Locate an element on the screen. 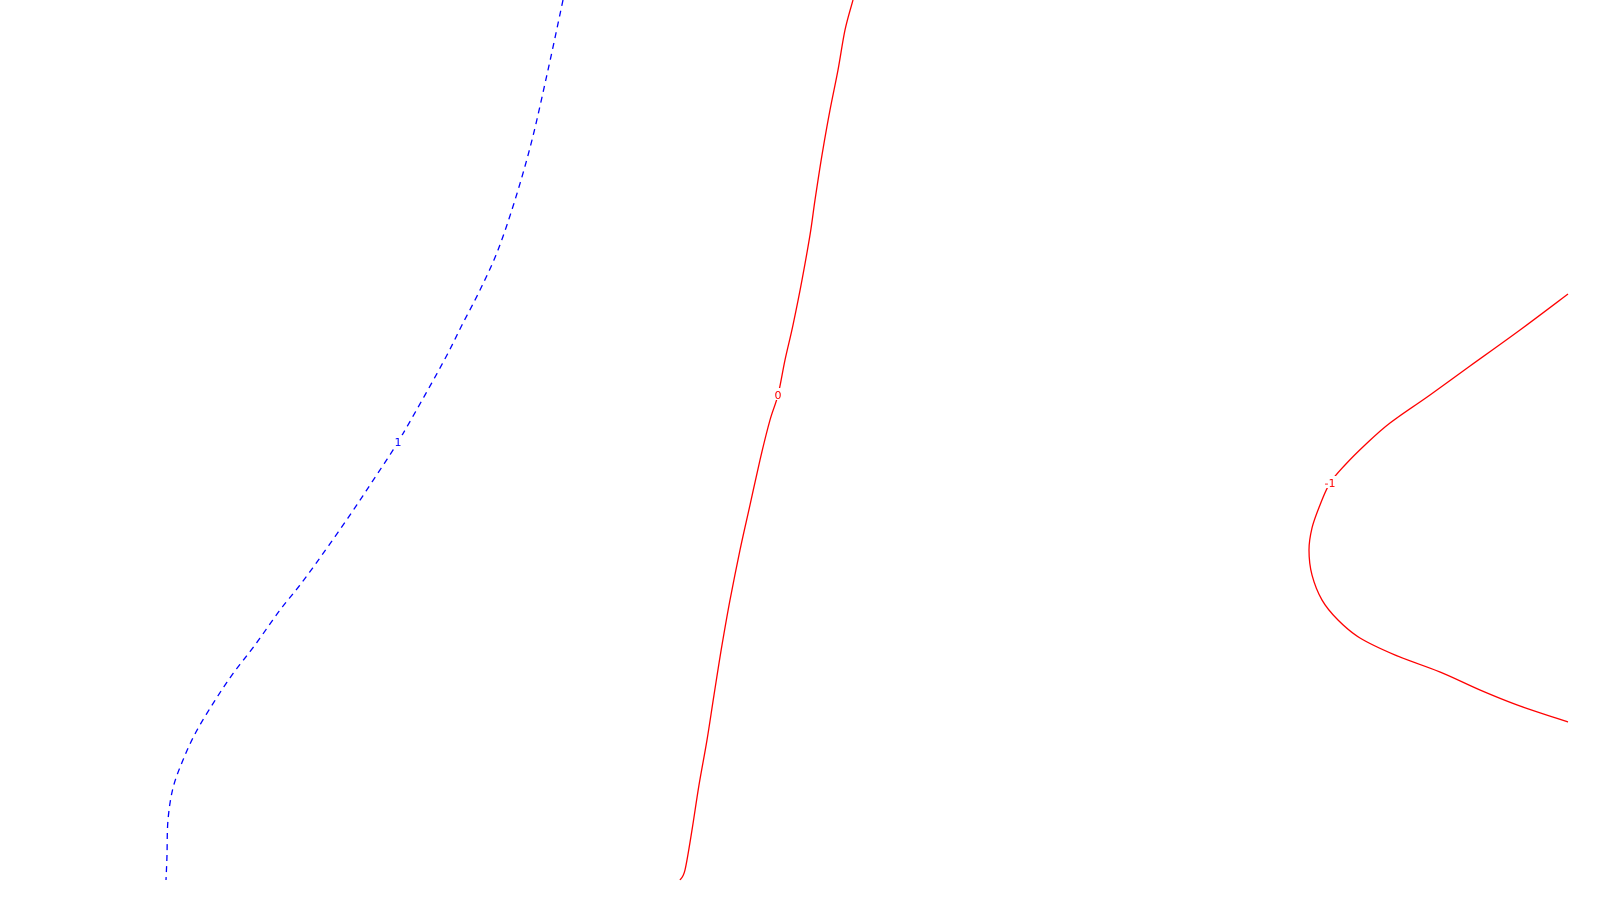  contour-label-1: 1 is located at coordinates (398, 442).